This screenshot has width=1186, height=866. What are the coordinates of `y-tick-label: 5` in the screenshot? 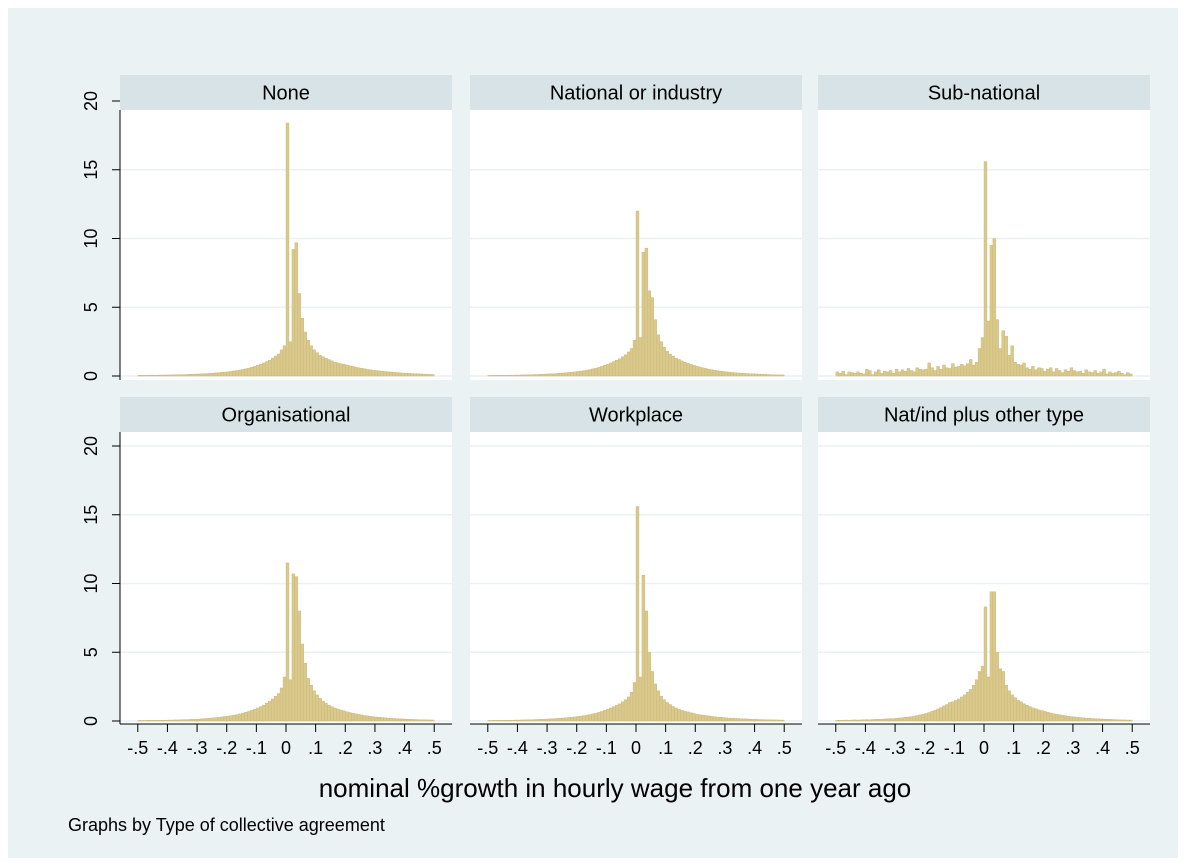 It's located at (91, 652).